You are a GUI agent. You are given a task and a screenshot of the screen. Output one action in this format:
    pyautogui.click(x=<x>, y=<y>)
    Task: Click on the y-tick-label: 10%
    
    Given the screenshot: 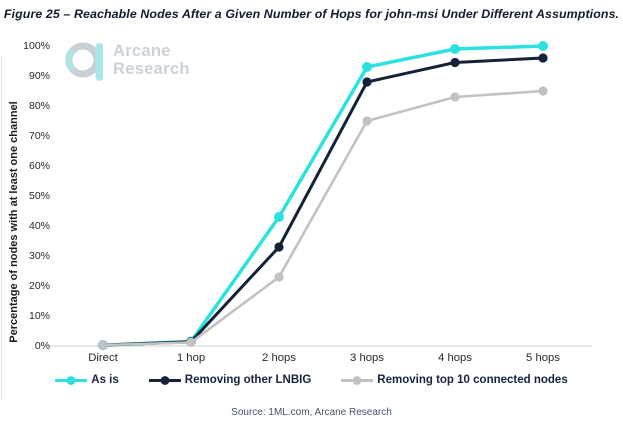 What is the action you would take?
    pyautogui.click(x=39, y=316)
    